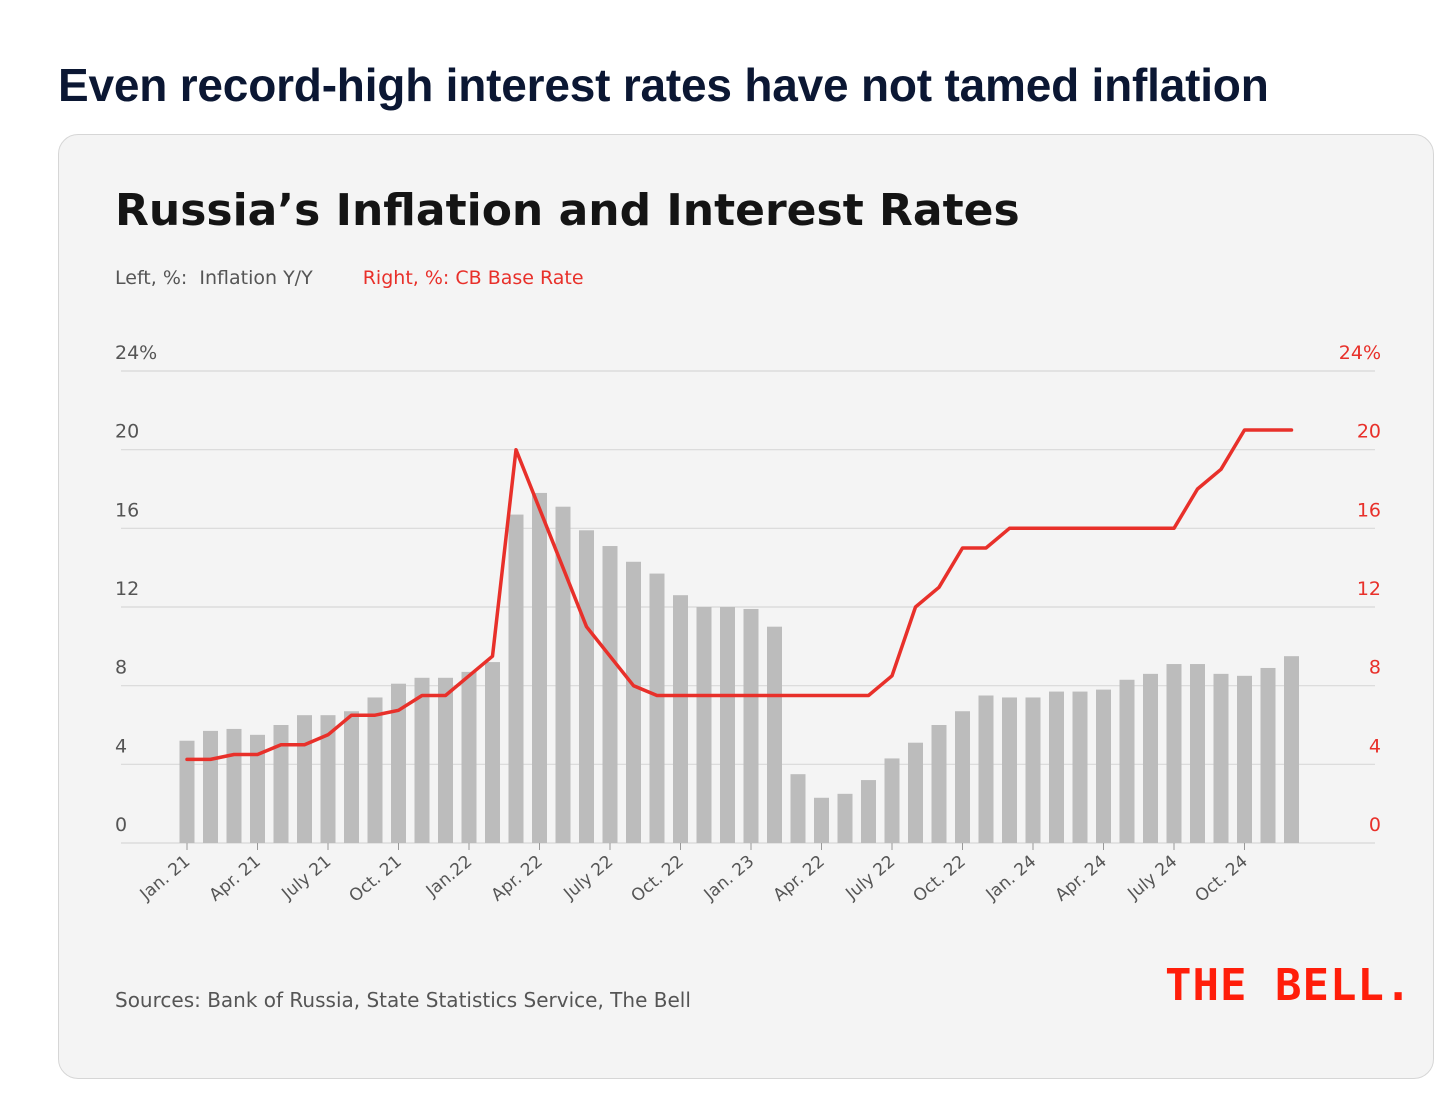 The height and width of the screenshot is (1107, 1456). I want to click on left-tick-label: 24%, so click(136, 353).